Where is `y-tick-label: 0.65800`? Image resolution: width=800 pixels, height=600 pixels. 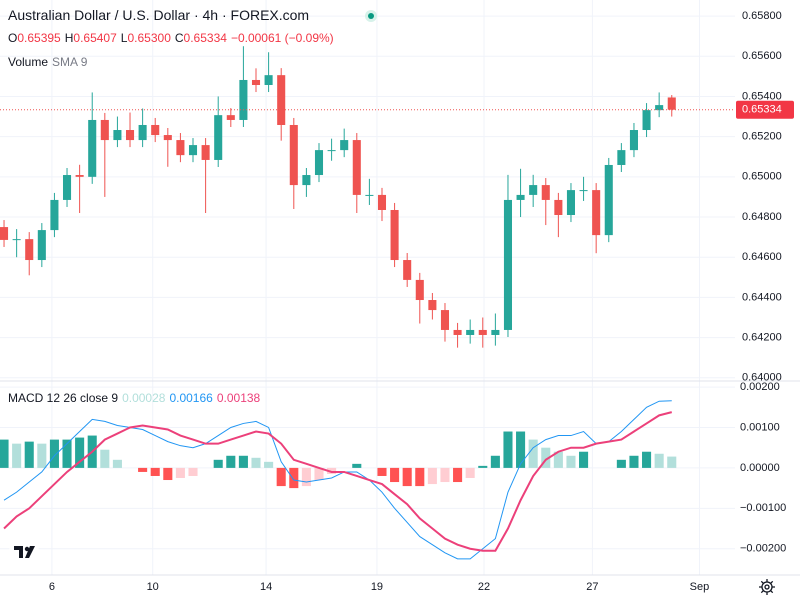
y-tick-label: 0.65800 is located at coordinates (762, 16).